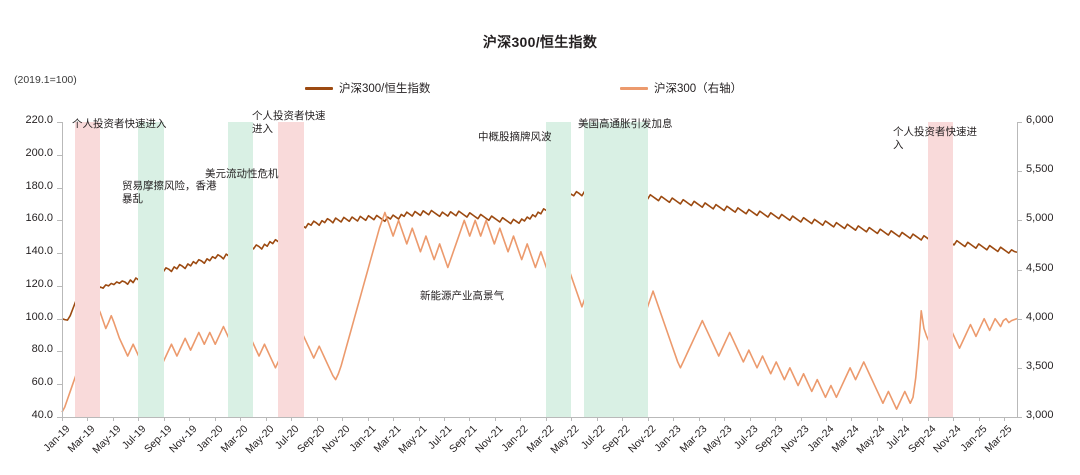 The image size is (1080, 475). Describe the element at coordinates (515, 137) in the screenshot. I see `chart-annotation: 中概股摘牌风波` at that location.